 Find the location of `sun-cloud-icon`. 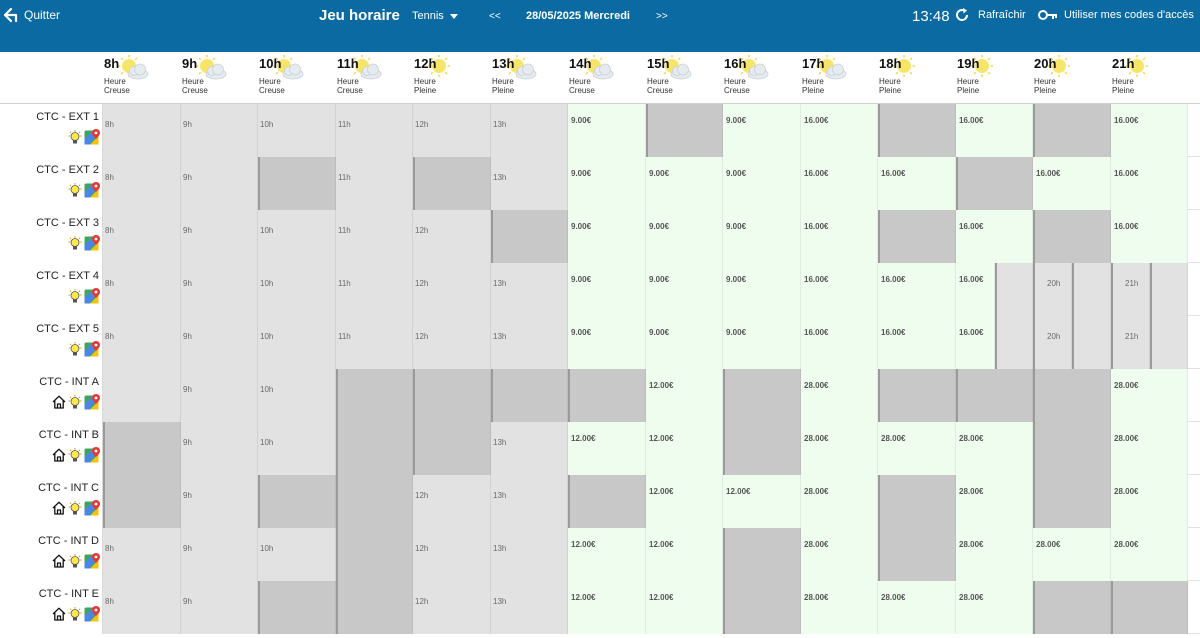

sun-cloud-icon is located at coordinates (599, 70).